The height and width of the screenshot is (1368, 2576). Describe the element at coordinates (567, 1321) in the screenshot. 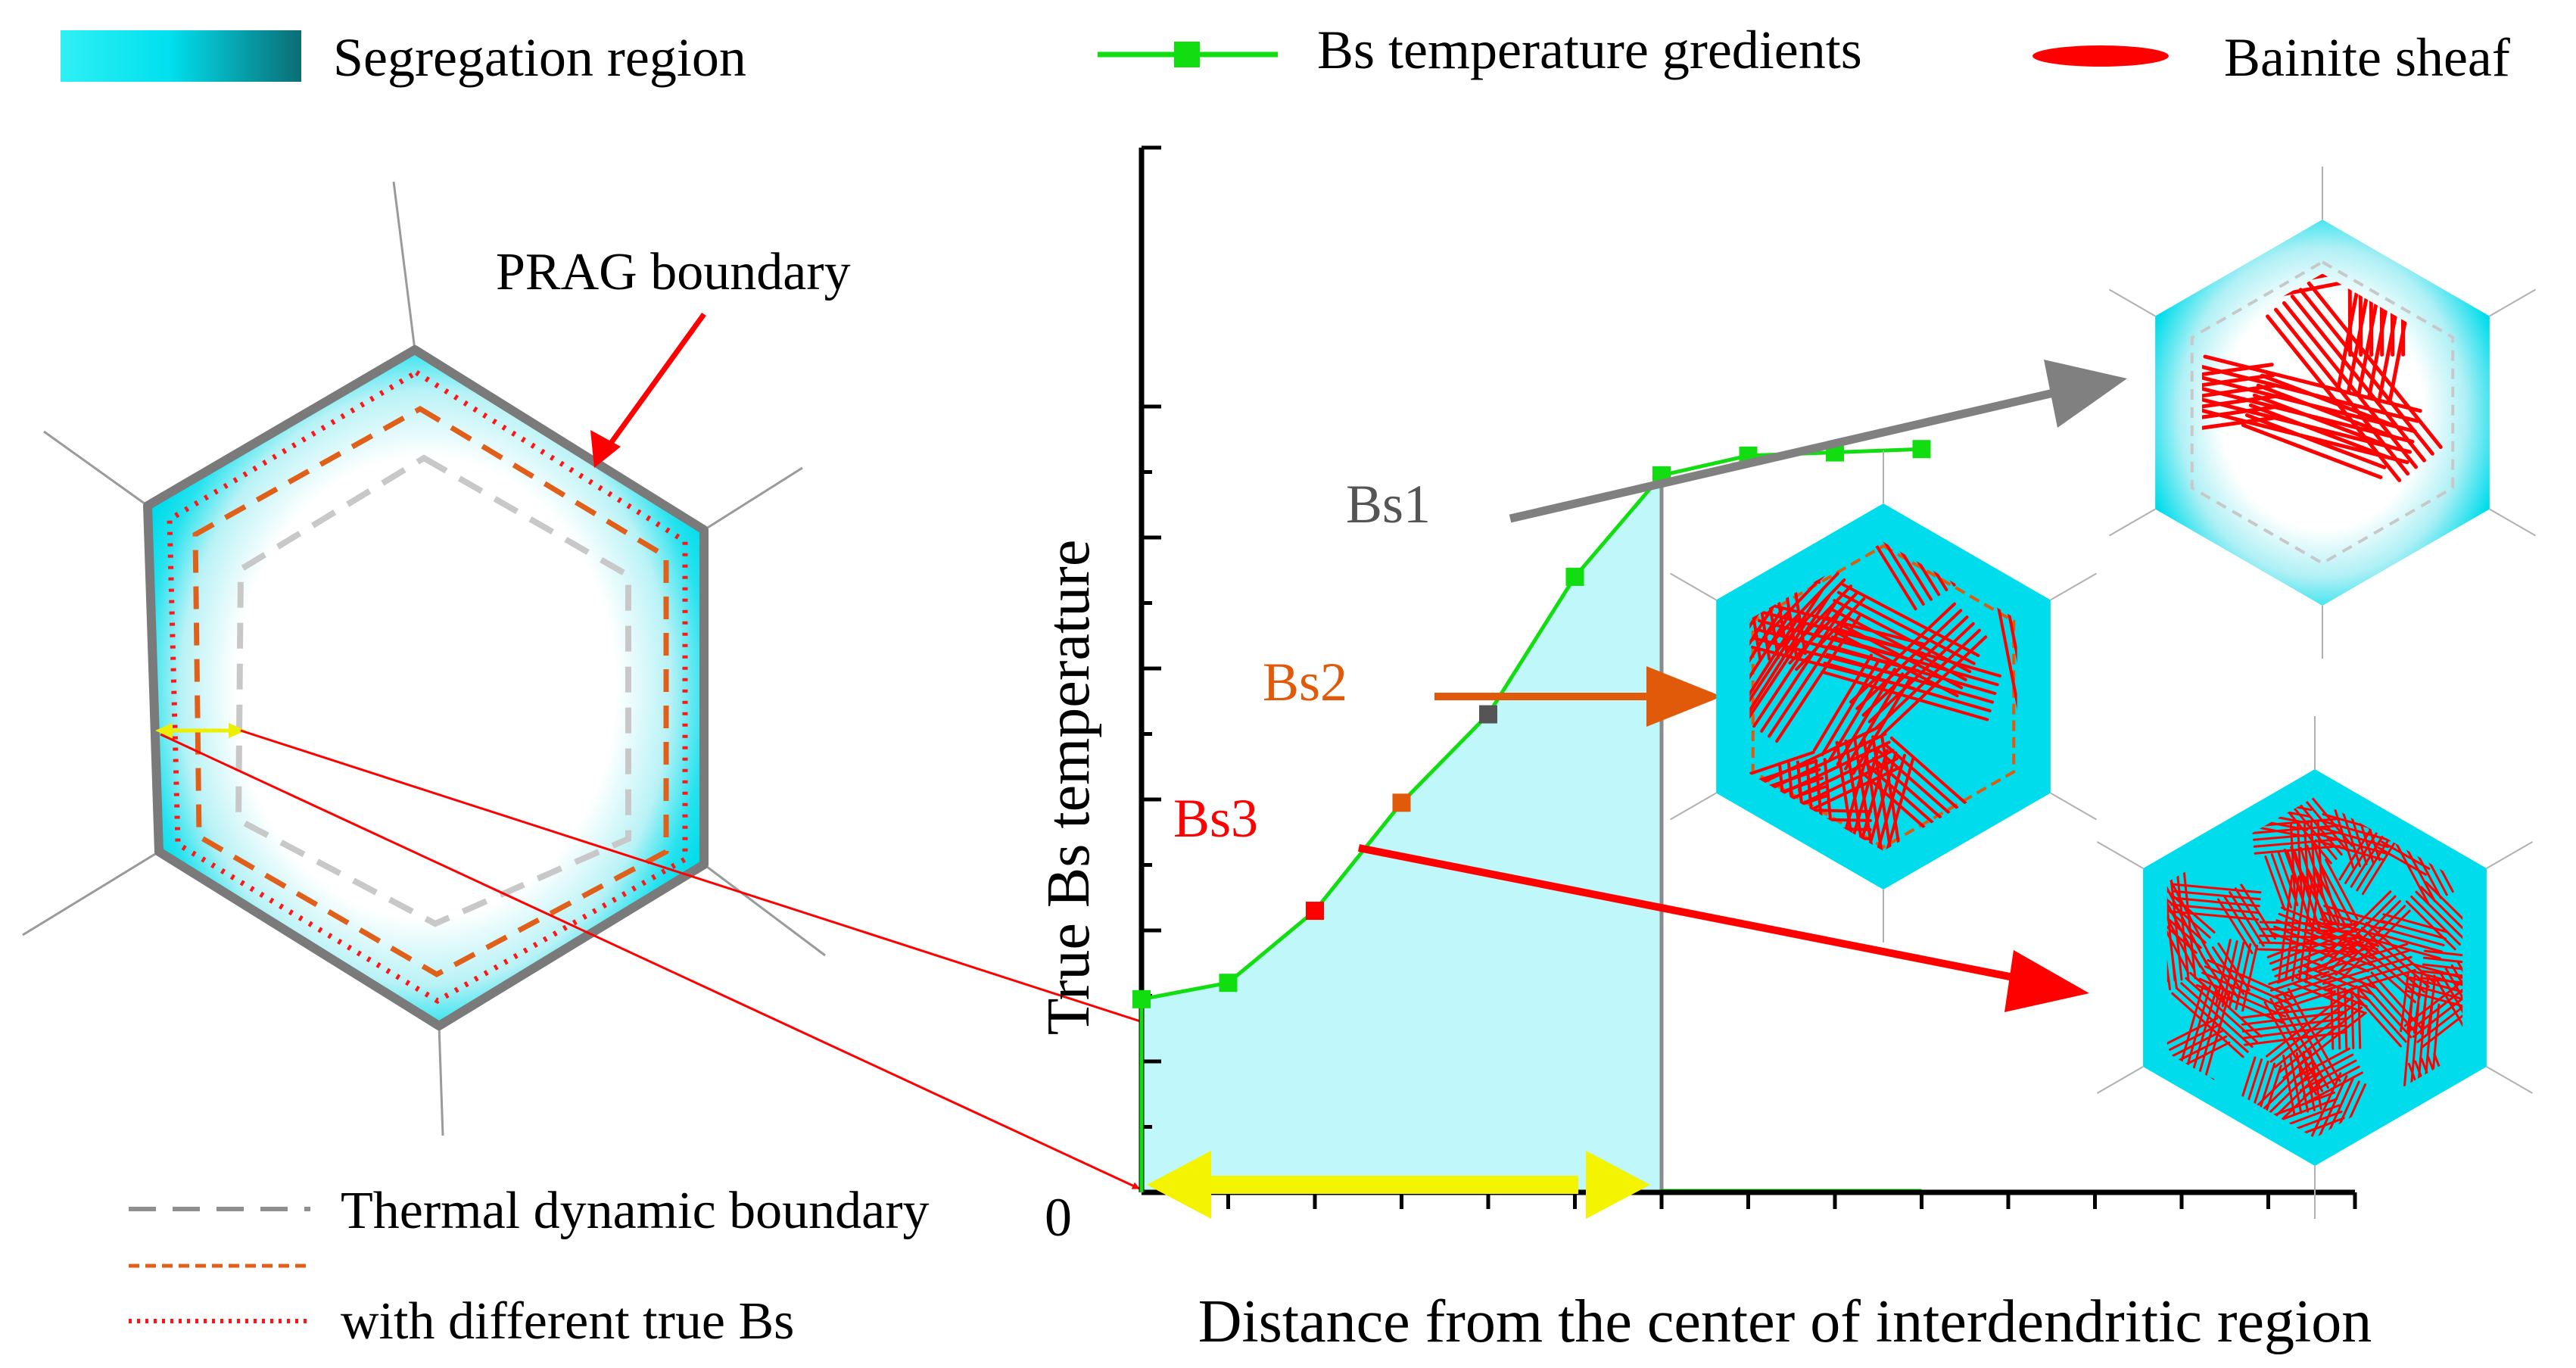

I see `different-bs-legend-label: with different true Bs` at that location.